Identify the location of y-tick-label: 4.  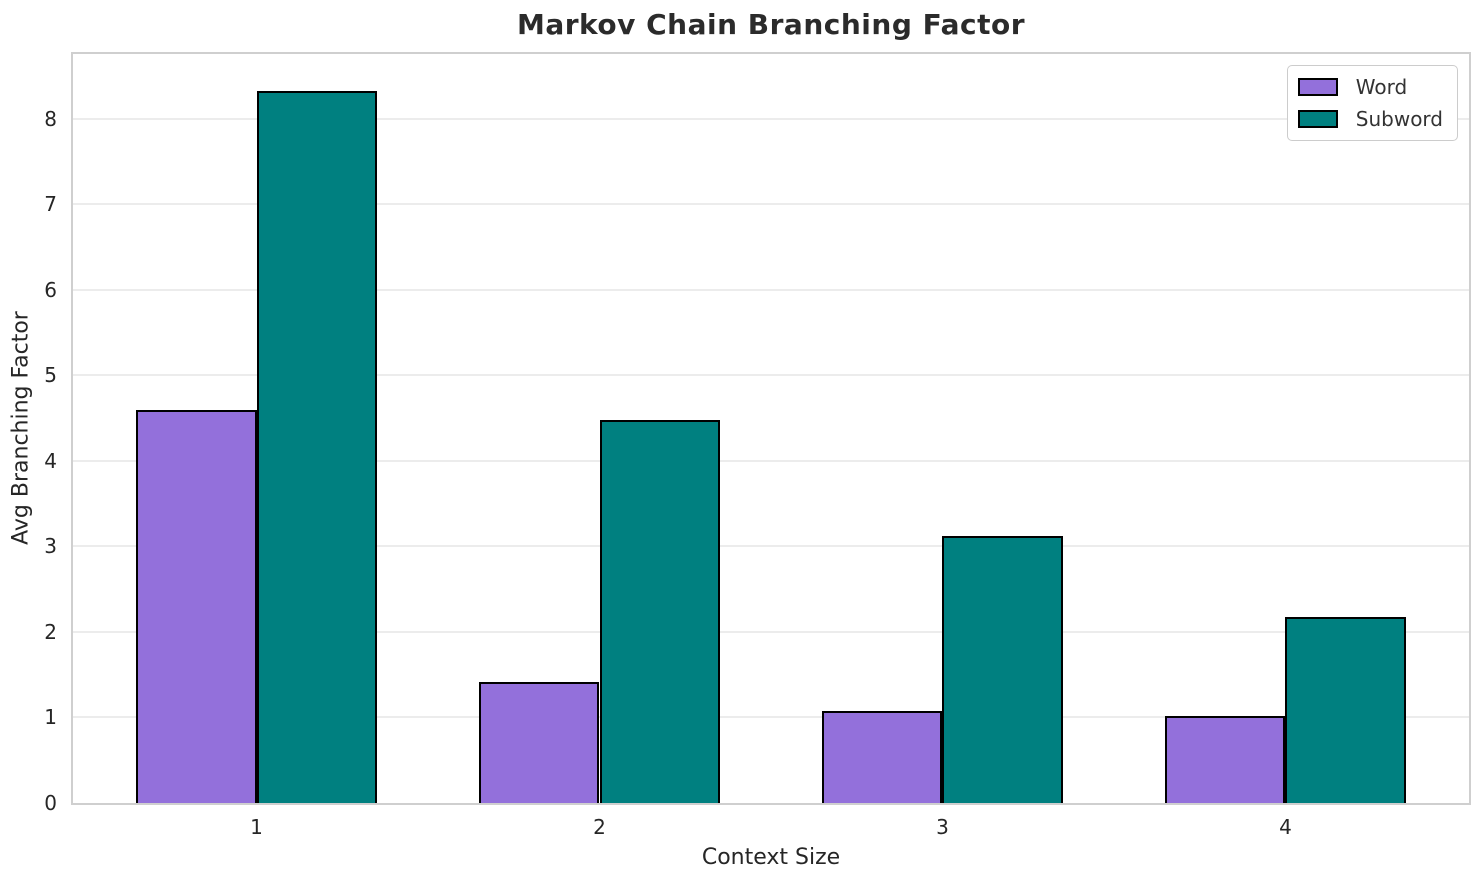
(50, 460).